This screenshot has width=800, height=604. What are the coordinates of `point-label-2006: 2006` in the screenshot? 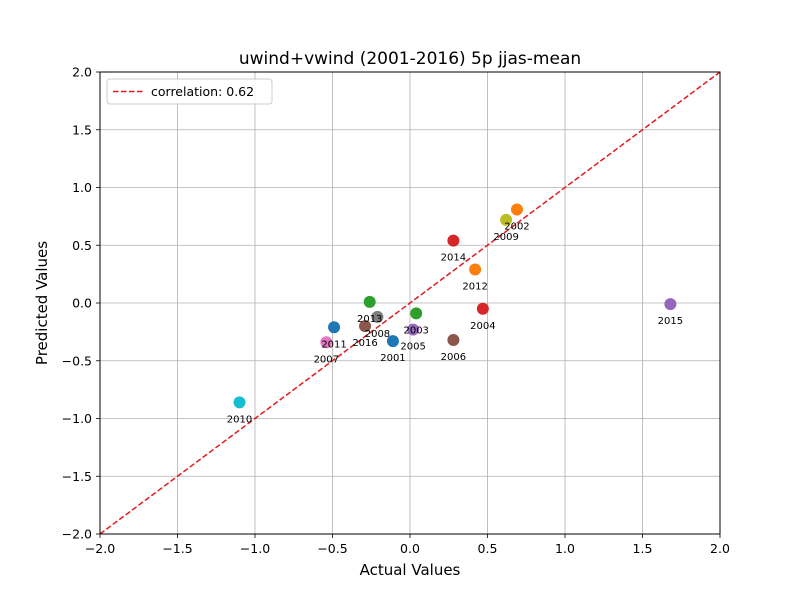 It's located at (453, 357).